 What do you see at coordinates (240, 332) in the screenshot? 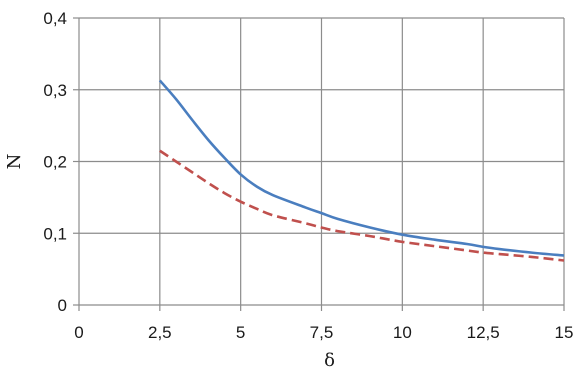
I see `x-tick-label: 5` at bounding box center [240, 332].